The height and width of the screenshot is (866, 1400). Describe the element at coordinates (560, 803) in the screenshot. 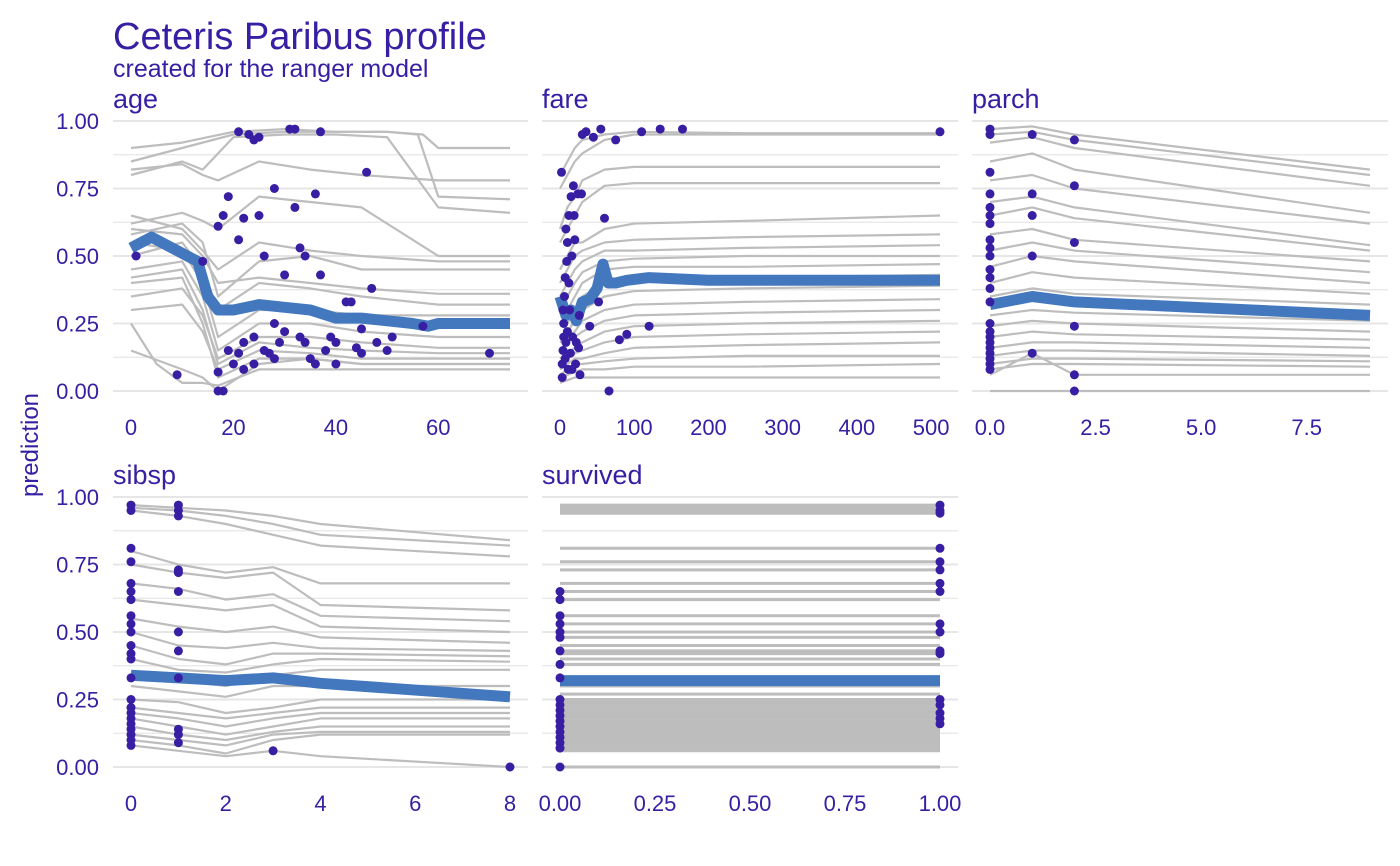

I see `x-tick-label: 0.00` at that location.